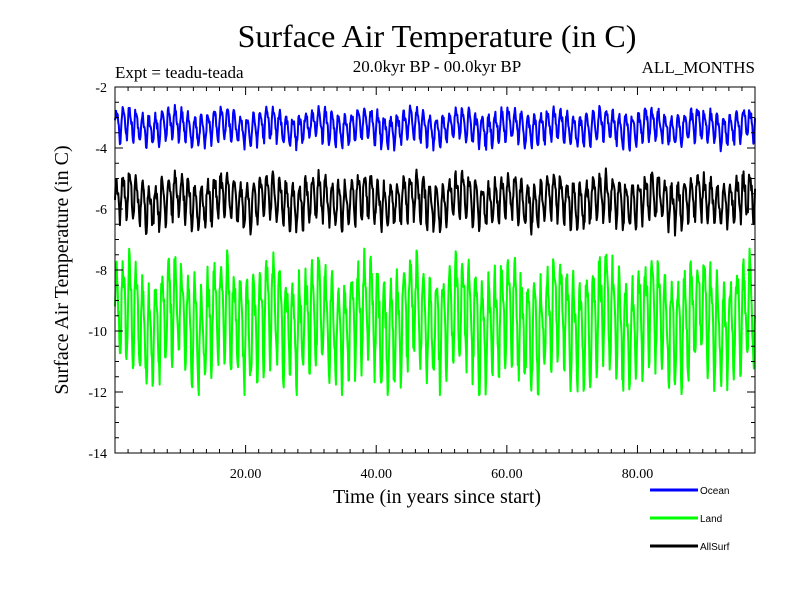 This screenshot has height=600, width=800. Describe the element at coordinates (698, 67) in the screenshot. I see `months-label: ALL_MONTHS` at that location.